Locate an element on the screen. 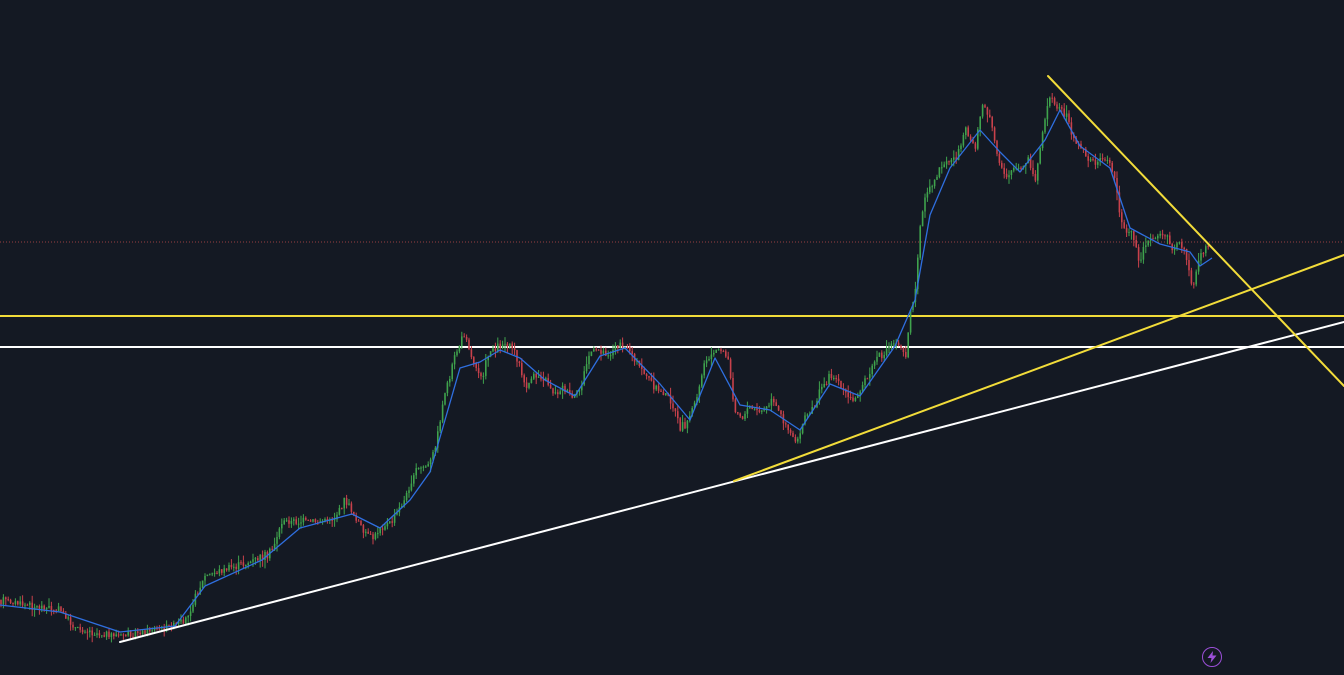 The image size is (1344, 675). lightning-bolt-button is located at coordinates (1212, 657).